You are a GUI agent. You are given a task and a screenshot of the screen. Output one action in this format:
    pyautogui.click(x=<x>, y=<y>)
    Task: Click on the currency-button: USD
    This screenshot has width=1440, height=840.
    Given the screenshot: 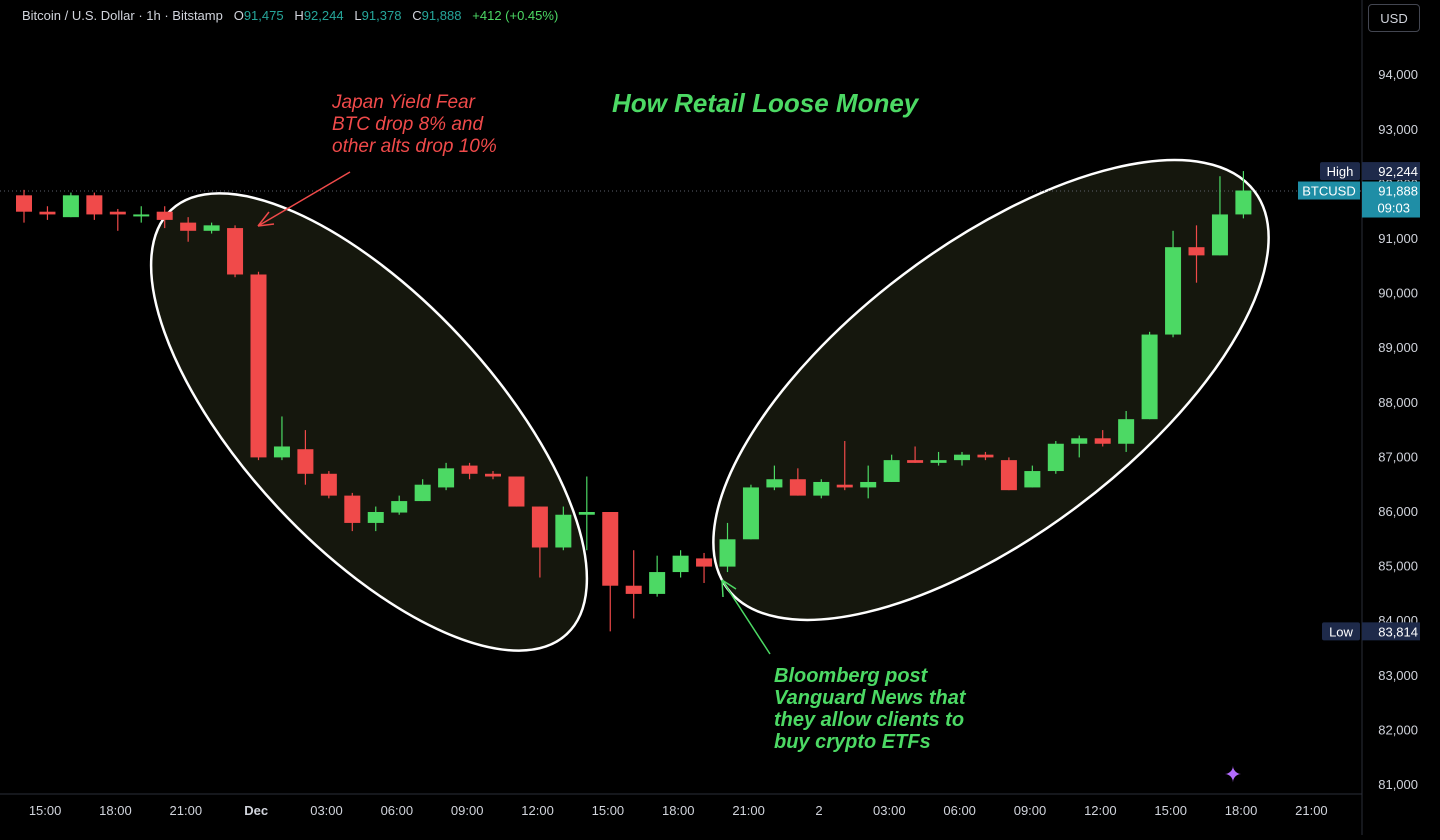 What is the action you would take?
    pyautogui.click(x=1394, y=18)
    